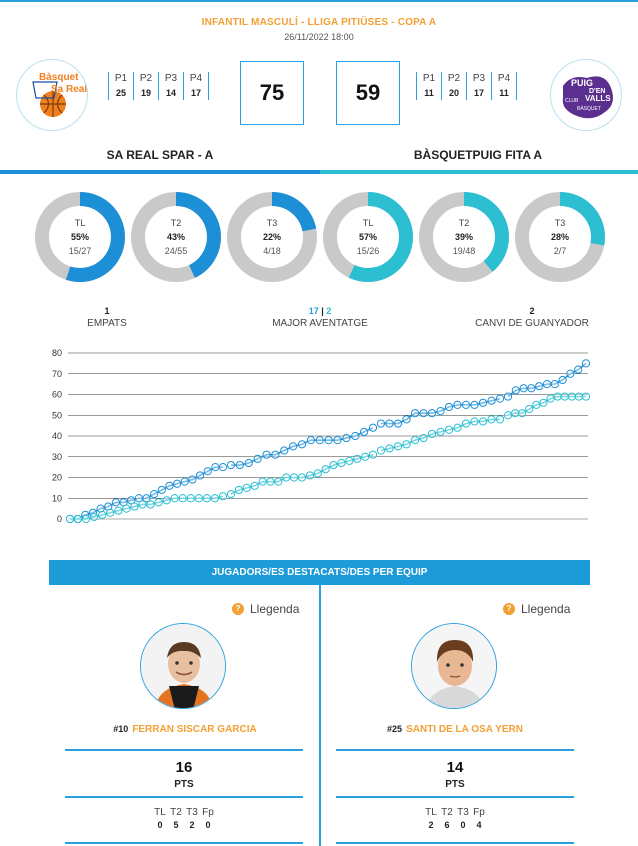 The width and height of the screenshot is (638, 846). What do you see at coordinates (52, 95) in the screenshot?
I see `home-team-logo: Bàsquet Sa Real` at bounding box center [52, 95].